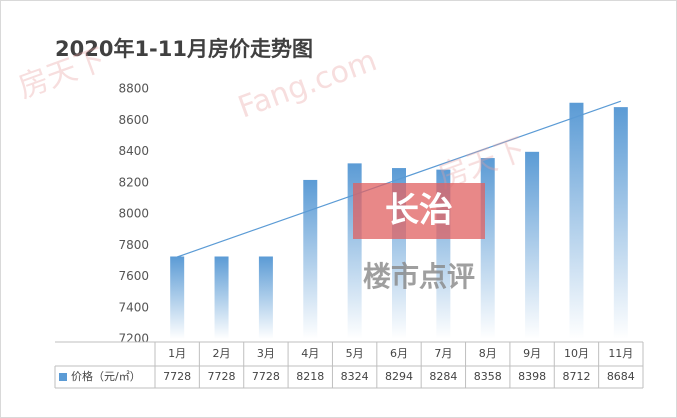 This screenshot has height=418, width=677. Describe the element at coordinates (532, 376) in the screenshot. I see `table-value: 8398` at that location.